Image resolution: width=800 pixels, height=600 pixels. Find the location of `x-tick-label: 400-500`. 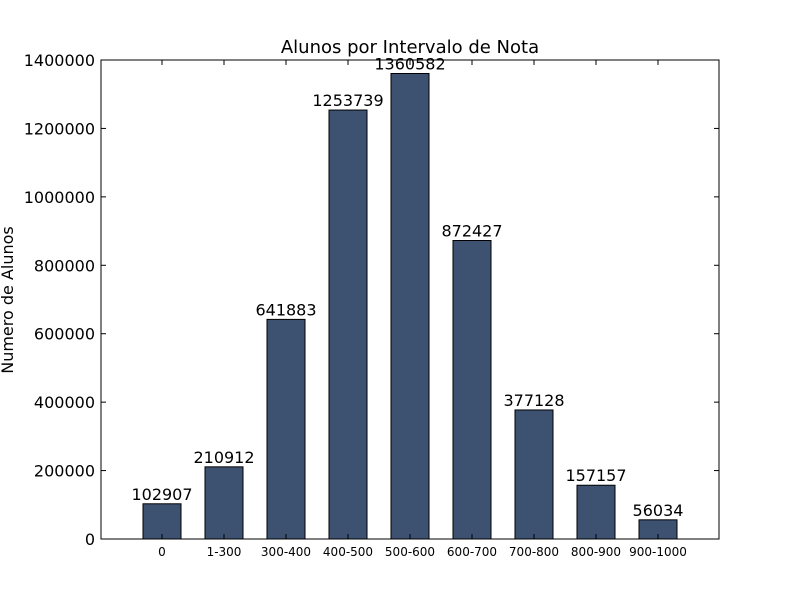

x-tick-label: 400-500 is located at coordinates (348, 552).